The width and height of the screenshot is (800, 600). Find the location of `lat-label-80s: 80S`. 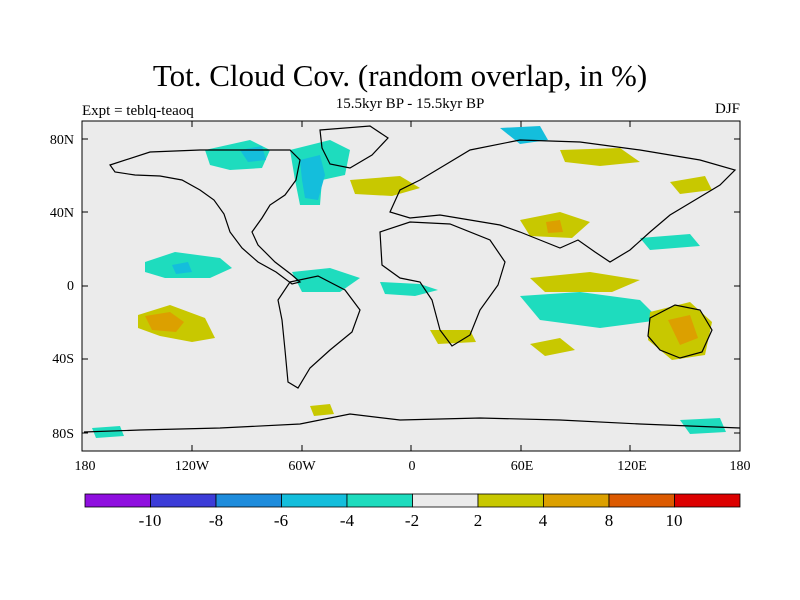

lat-label-80s: 80S is located at coordinates (63, 434).